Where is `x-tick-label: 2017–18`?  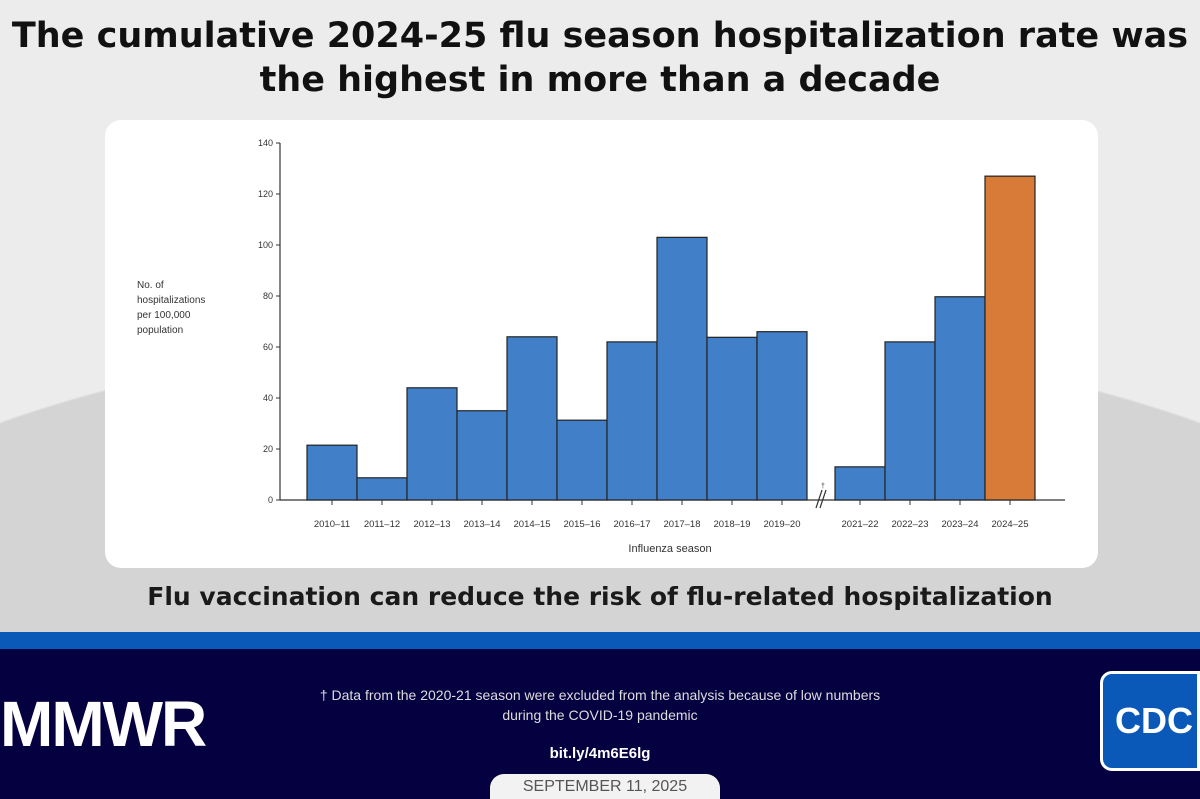
x-tick-label: 2017–18 is located at coordinates (682, 524).